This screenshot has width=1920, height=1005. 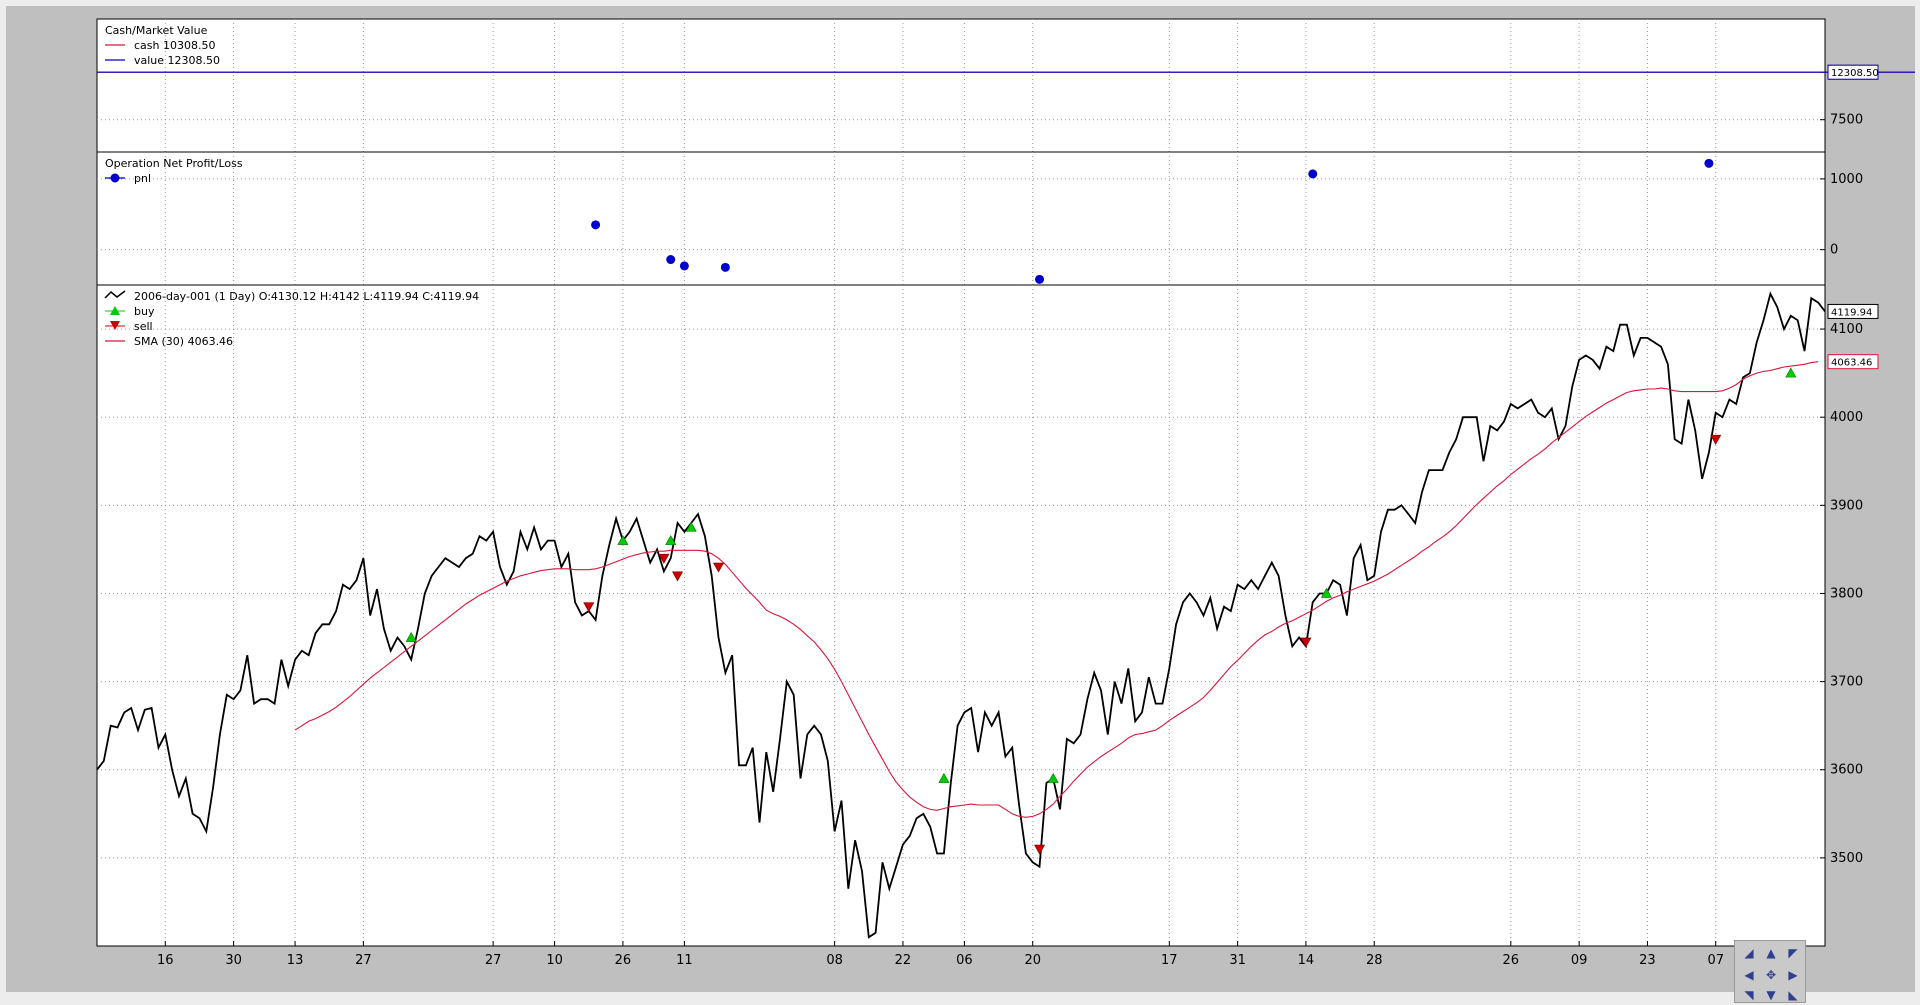 I want to click on navigation-toolbar: ◢ ▲ ◤ ◀ ✥ ▶ ◥ ▼ ◣, so click(x=1770, y=971).